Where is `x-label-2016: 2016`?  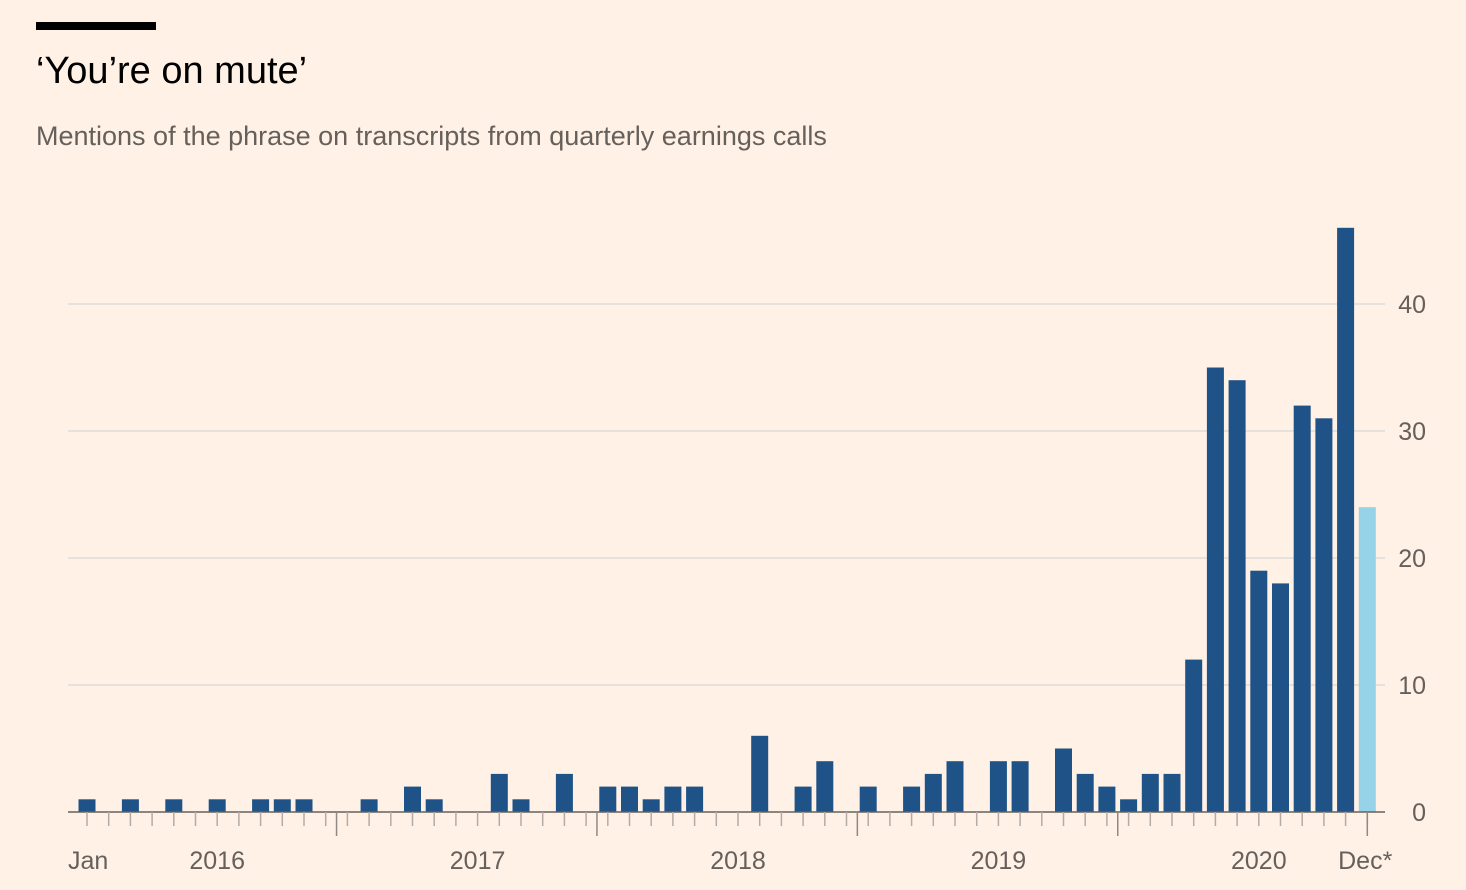 x-label-2016: 2016 is located at coordinates (217, 861).